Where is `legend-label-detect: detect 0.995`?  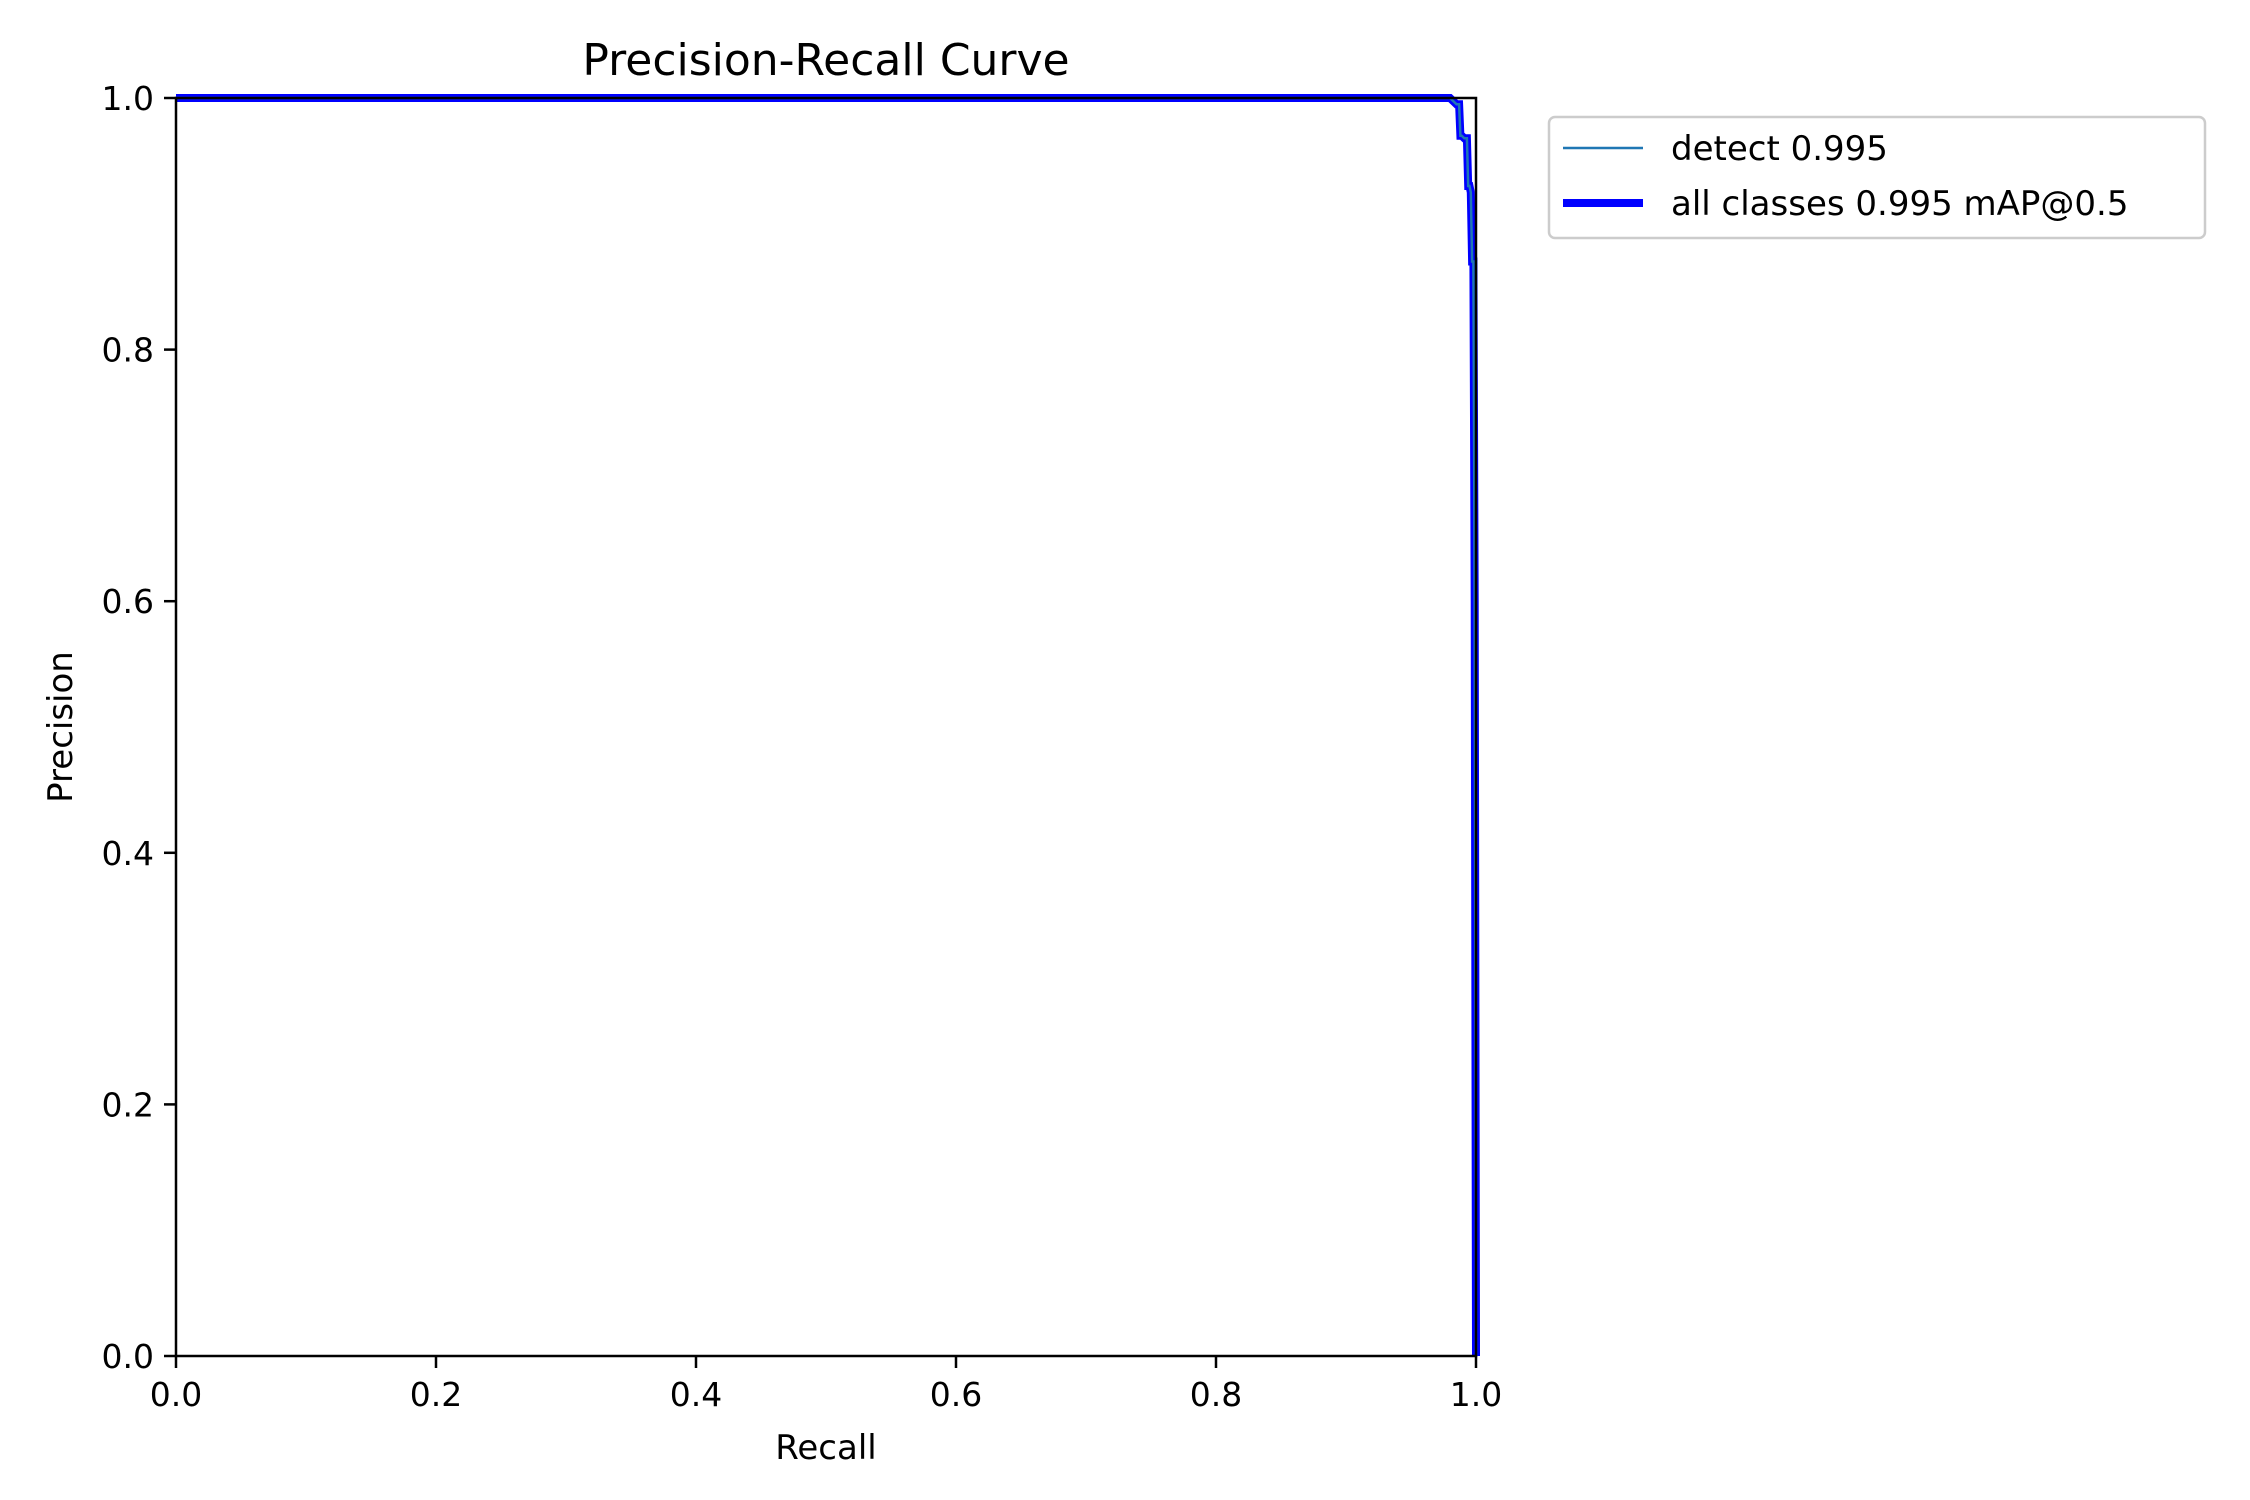
legend-label-detect: detect 0.995 is located at coordinates (1779, 149).